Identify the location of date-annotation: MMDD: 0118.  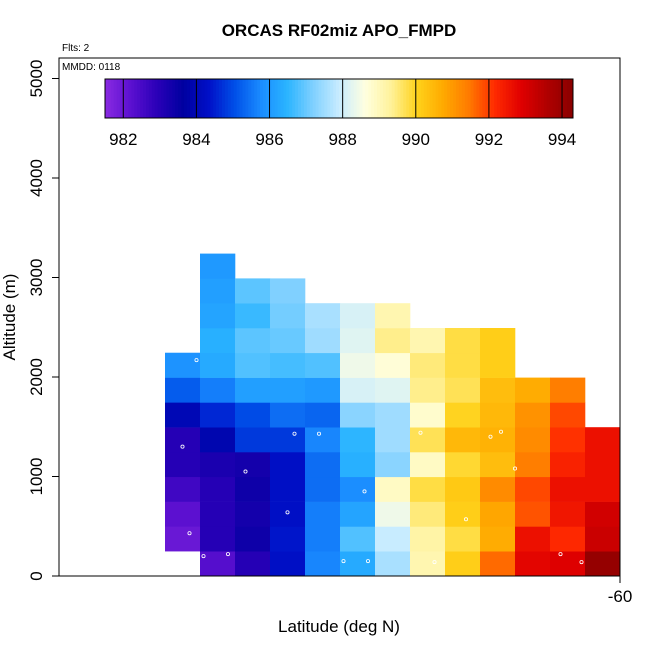
(91, 67).